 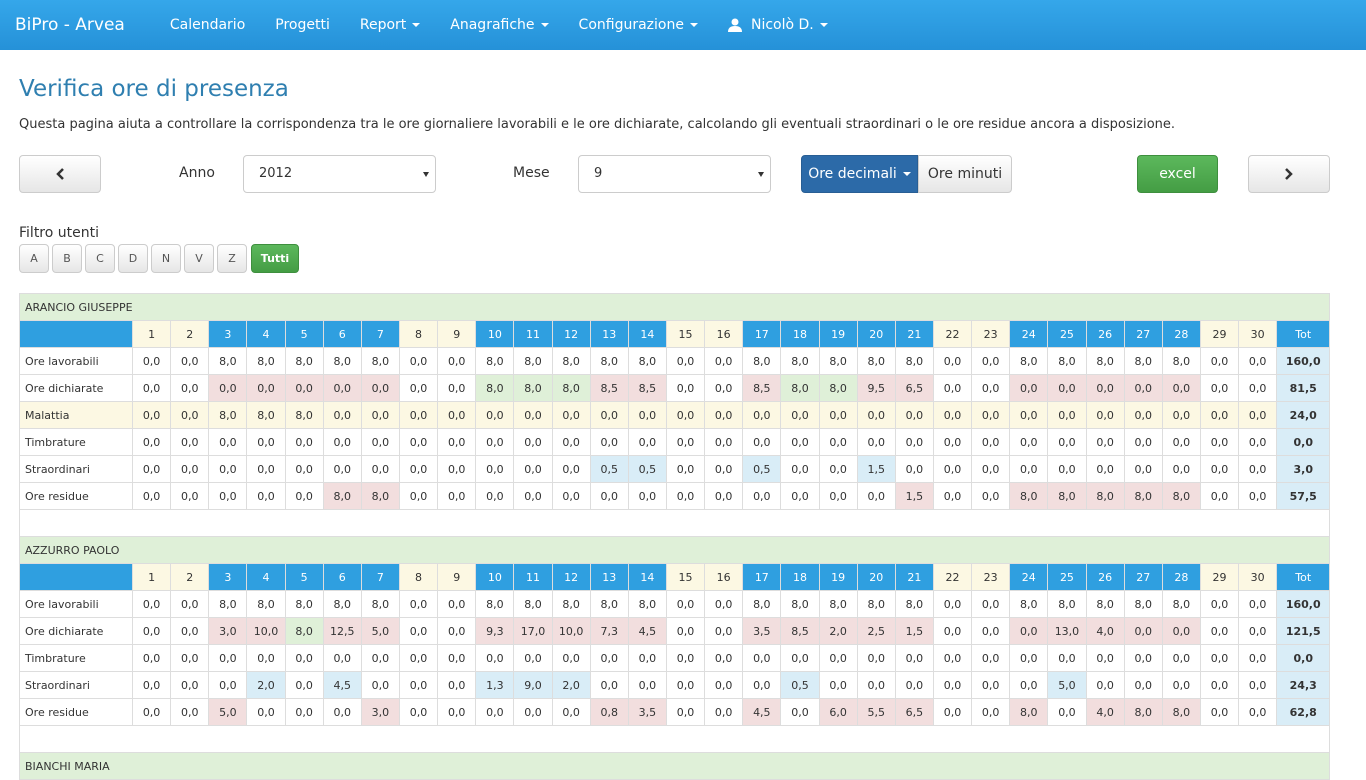 What do you see at coordinates (60, 174) in the screenshot?
I see `prev-button` at bounding box center [60, 174].